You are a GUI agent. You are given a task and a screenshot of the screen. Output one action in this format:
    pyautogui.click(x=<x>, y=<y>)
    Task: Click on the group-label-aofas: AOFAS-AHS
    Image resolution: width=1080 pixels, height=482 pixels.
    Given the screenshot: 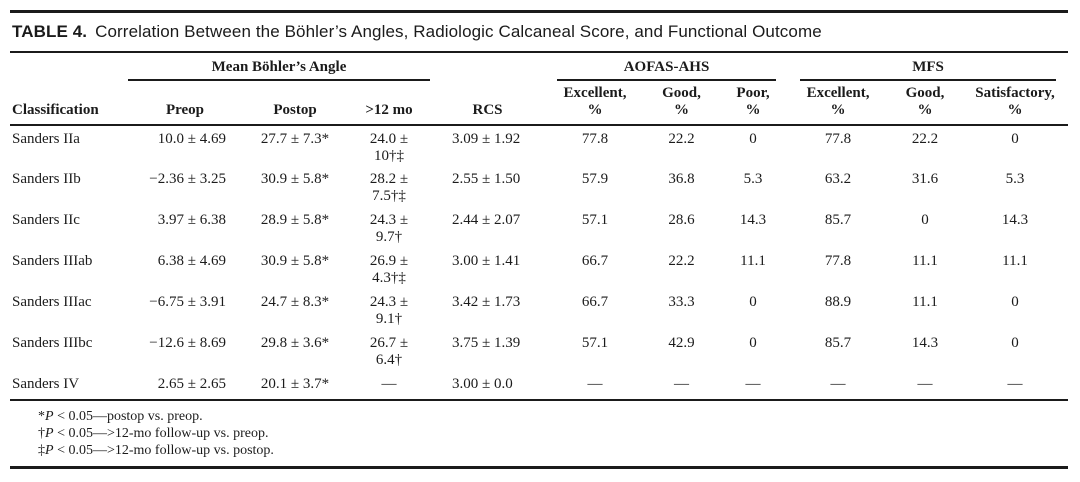 What is the action you would take?
    pyautogui.click(x=667, y=70)
    